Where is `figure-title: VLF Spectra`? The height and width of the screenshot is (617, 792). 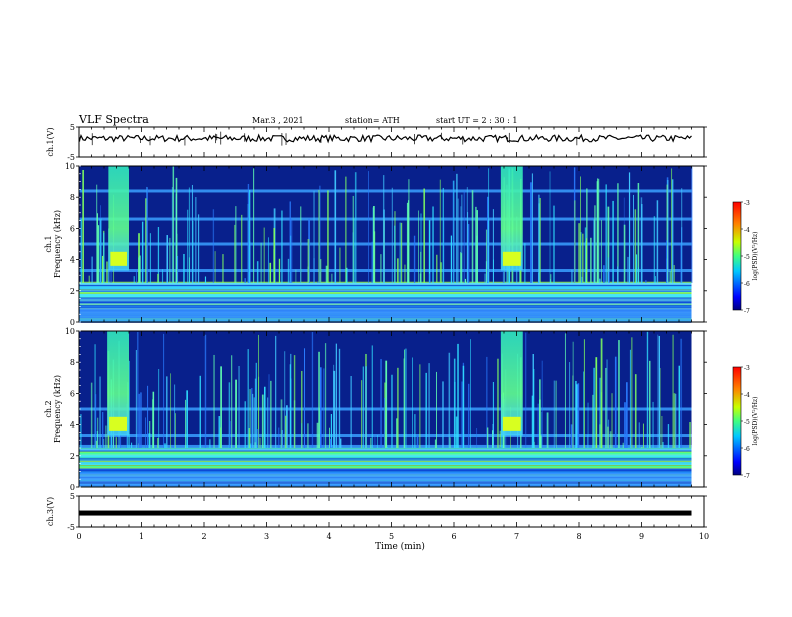
figure-title: VLF Spectra is located at coordinates (114, 119).